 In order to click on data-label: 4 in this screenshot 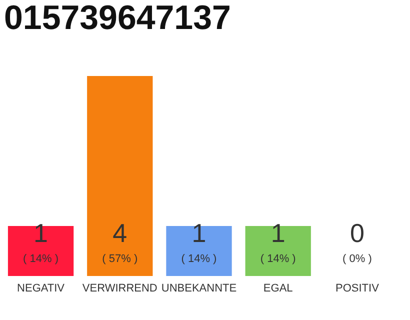, I will do `click(120, 233)`.